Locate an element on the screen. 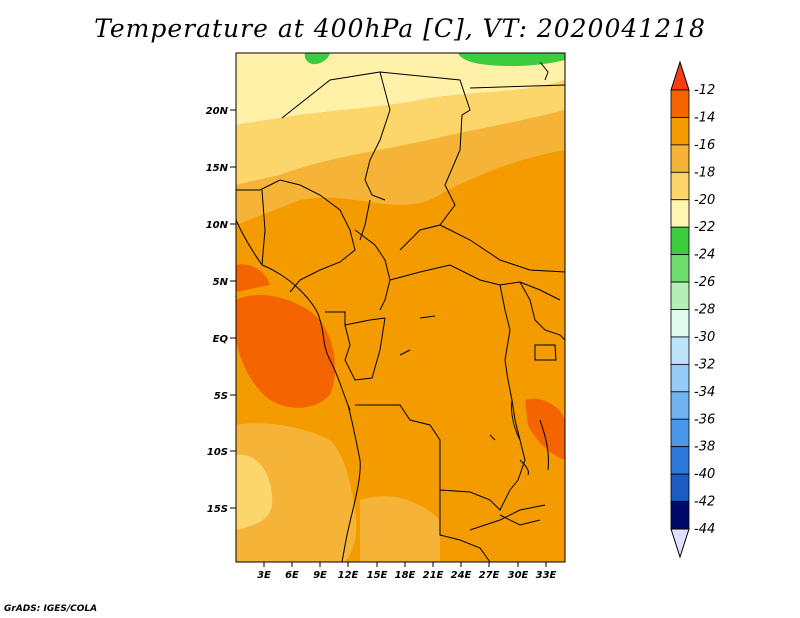  lon-label-9E: 9E is located at coordinates (320, 575).